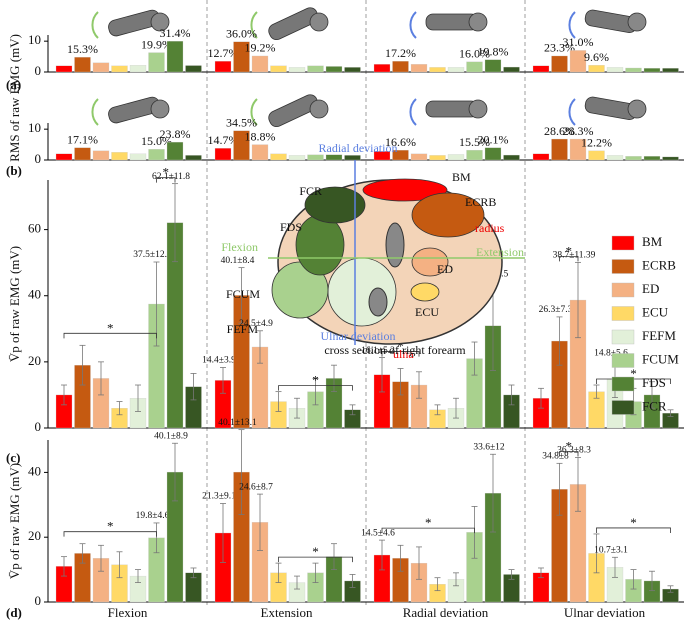 The width and height of the screenshot is (685, 624). What do you see at coordinates (596, 57) in the screenshot?
I see `share-label: 9.6%` at bounding box center [596, 57].